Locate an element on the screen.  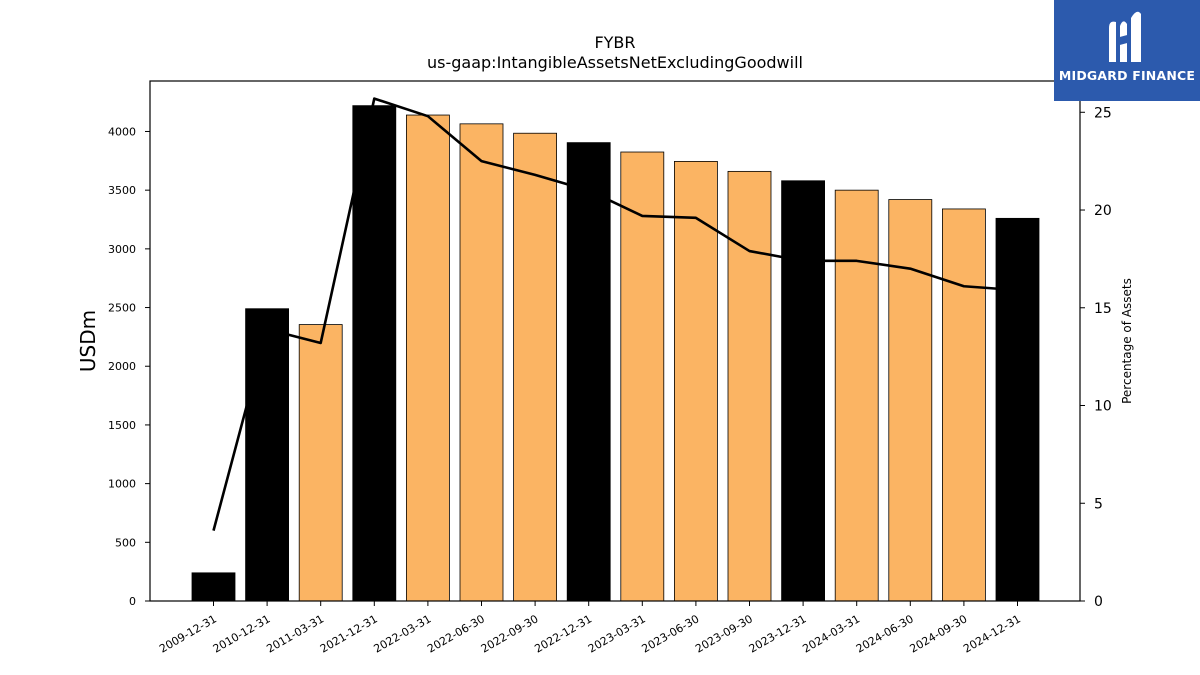
y2-tick-label: 25 is located at coordinates (1103, 113).